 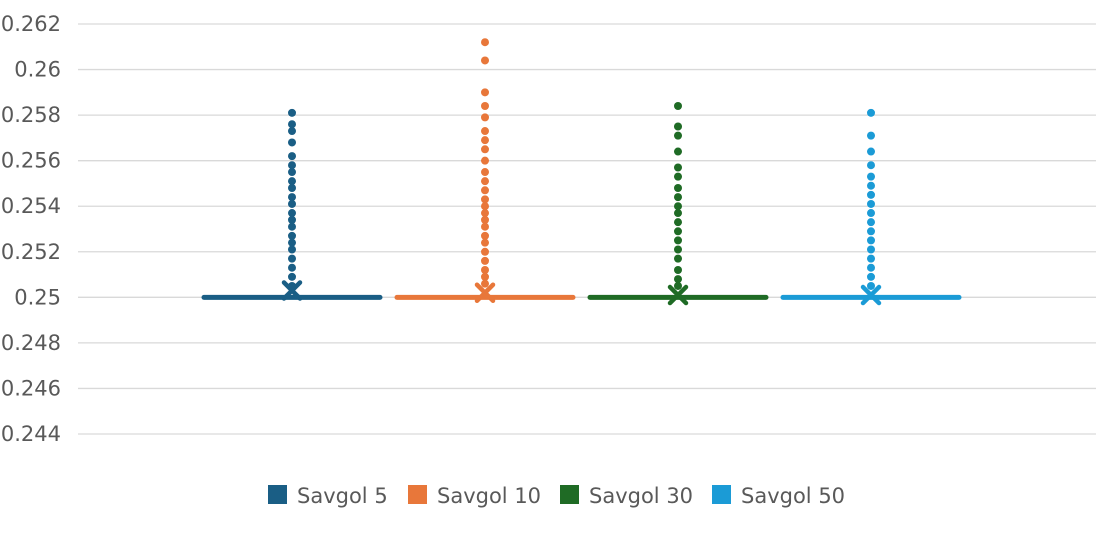 I want to click on y-tick-label: 0.248, so click(x=31, y=343).